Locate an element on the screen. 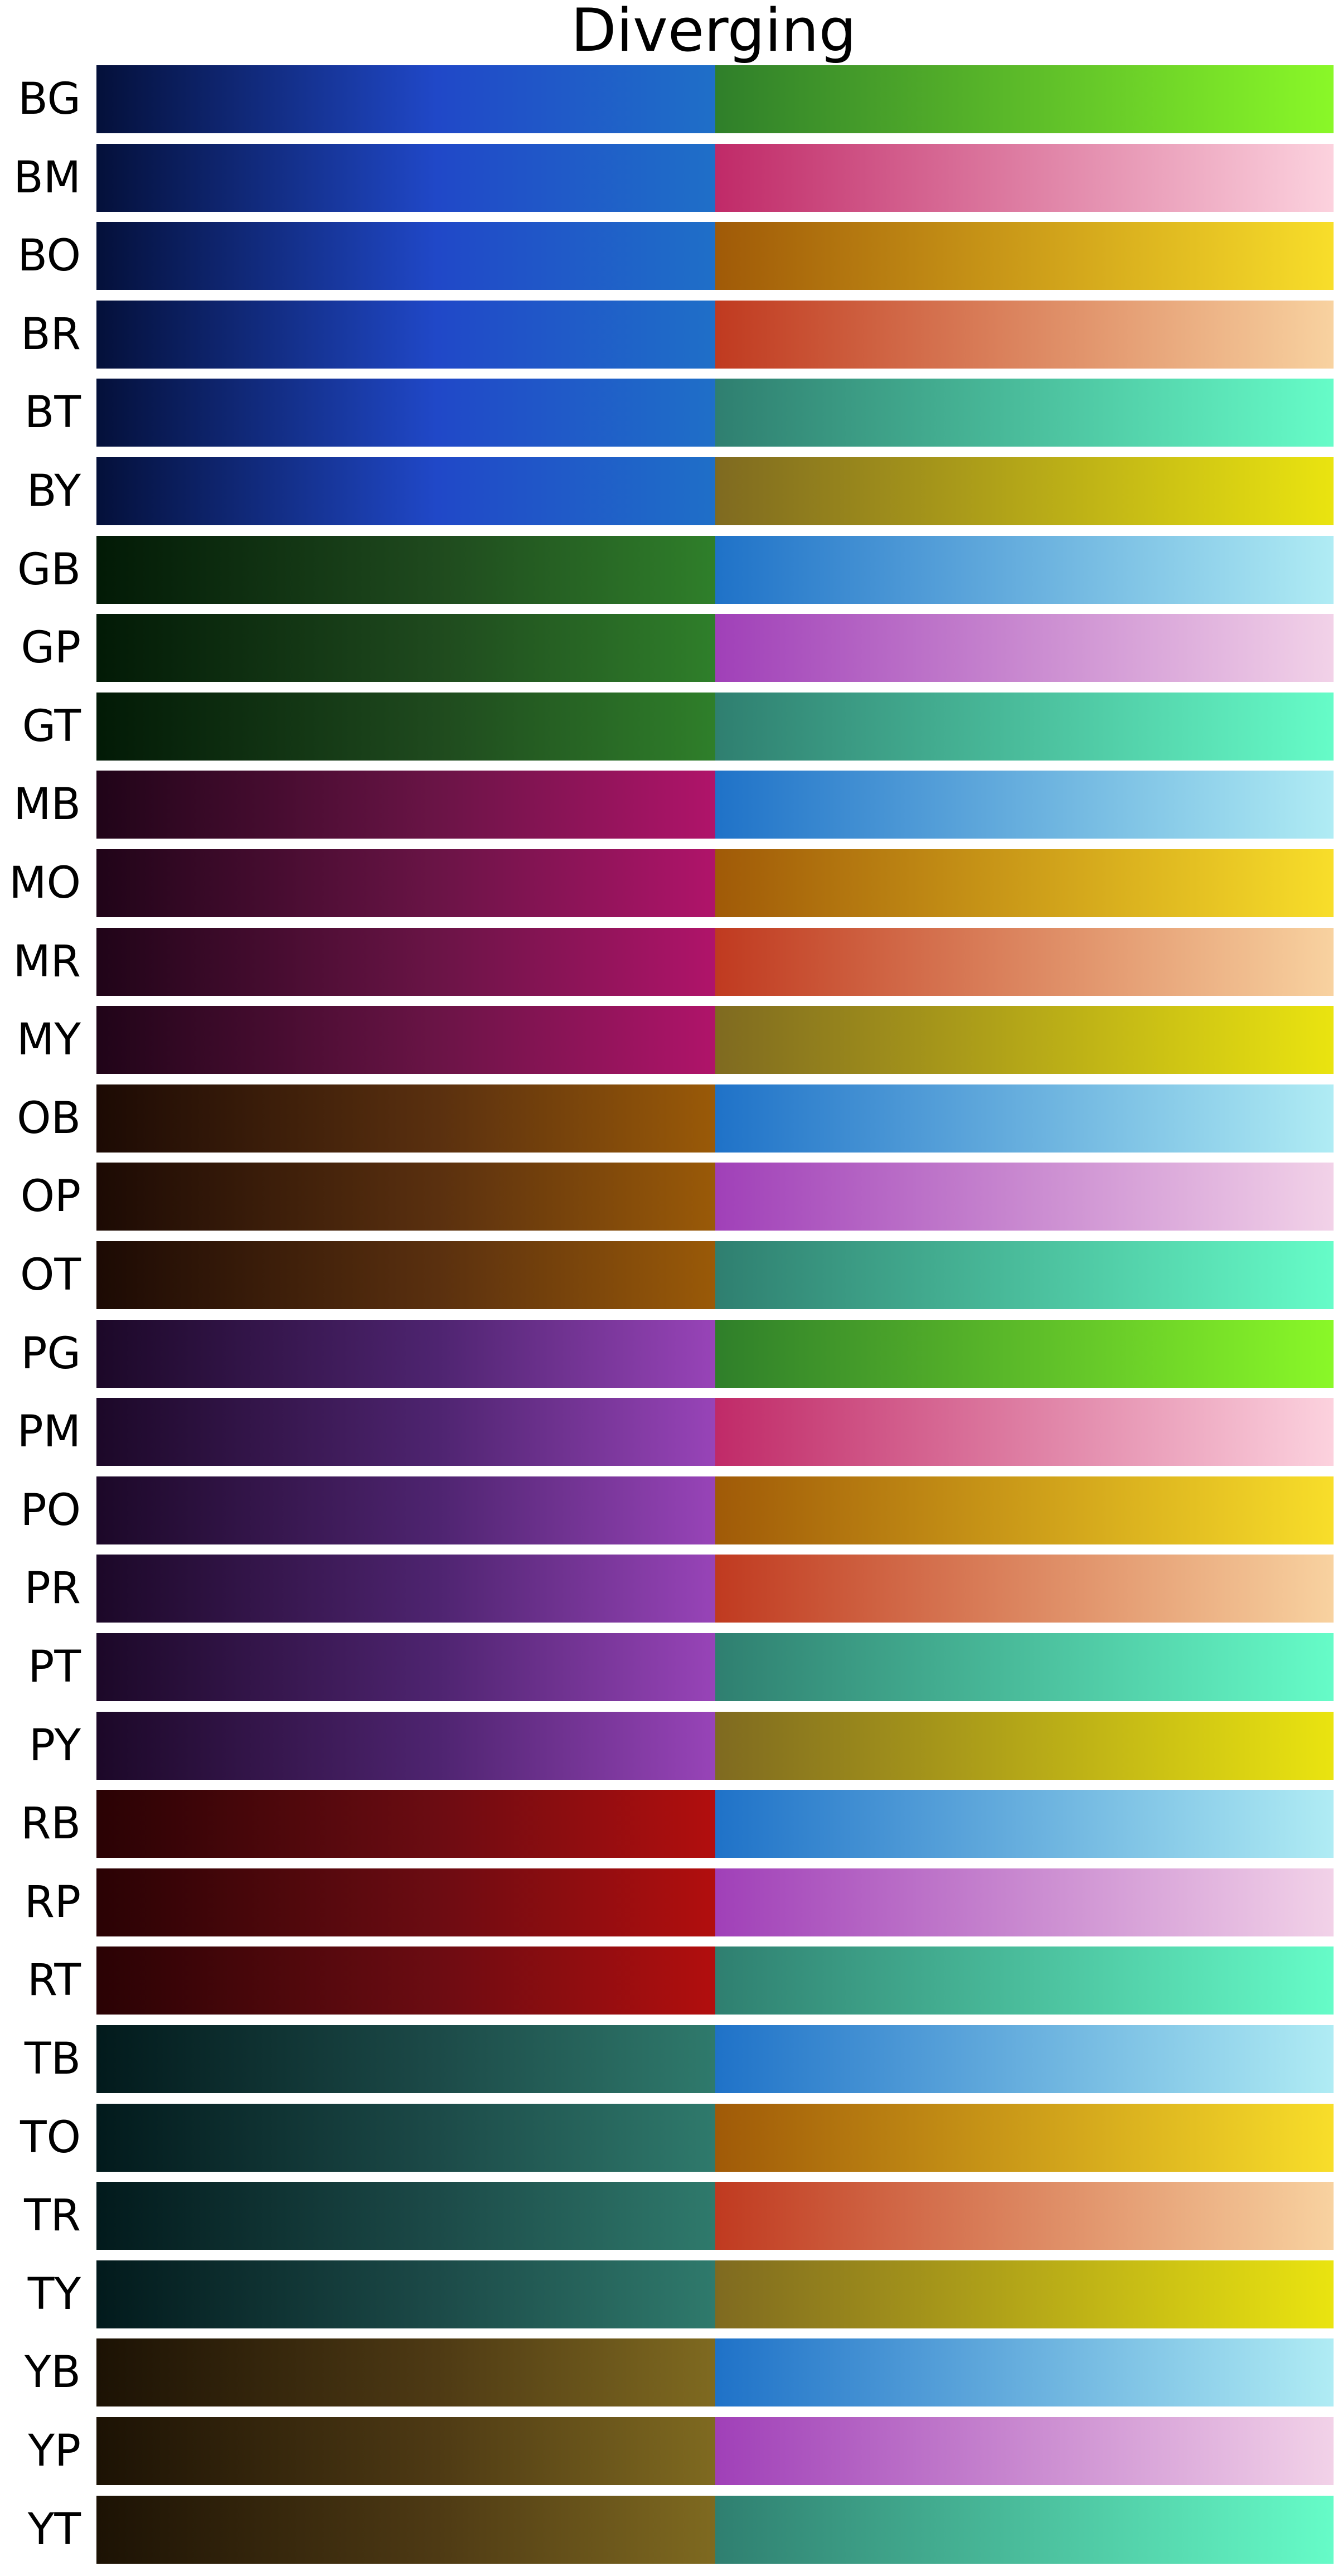 The width and height of the screenshot is (1338, 2576). colormap-row: RT is located at coordinates (669, 1981).